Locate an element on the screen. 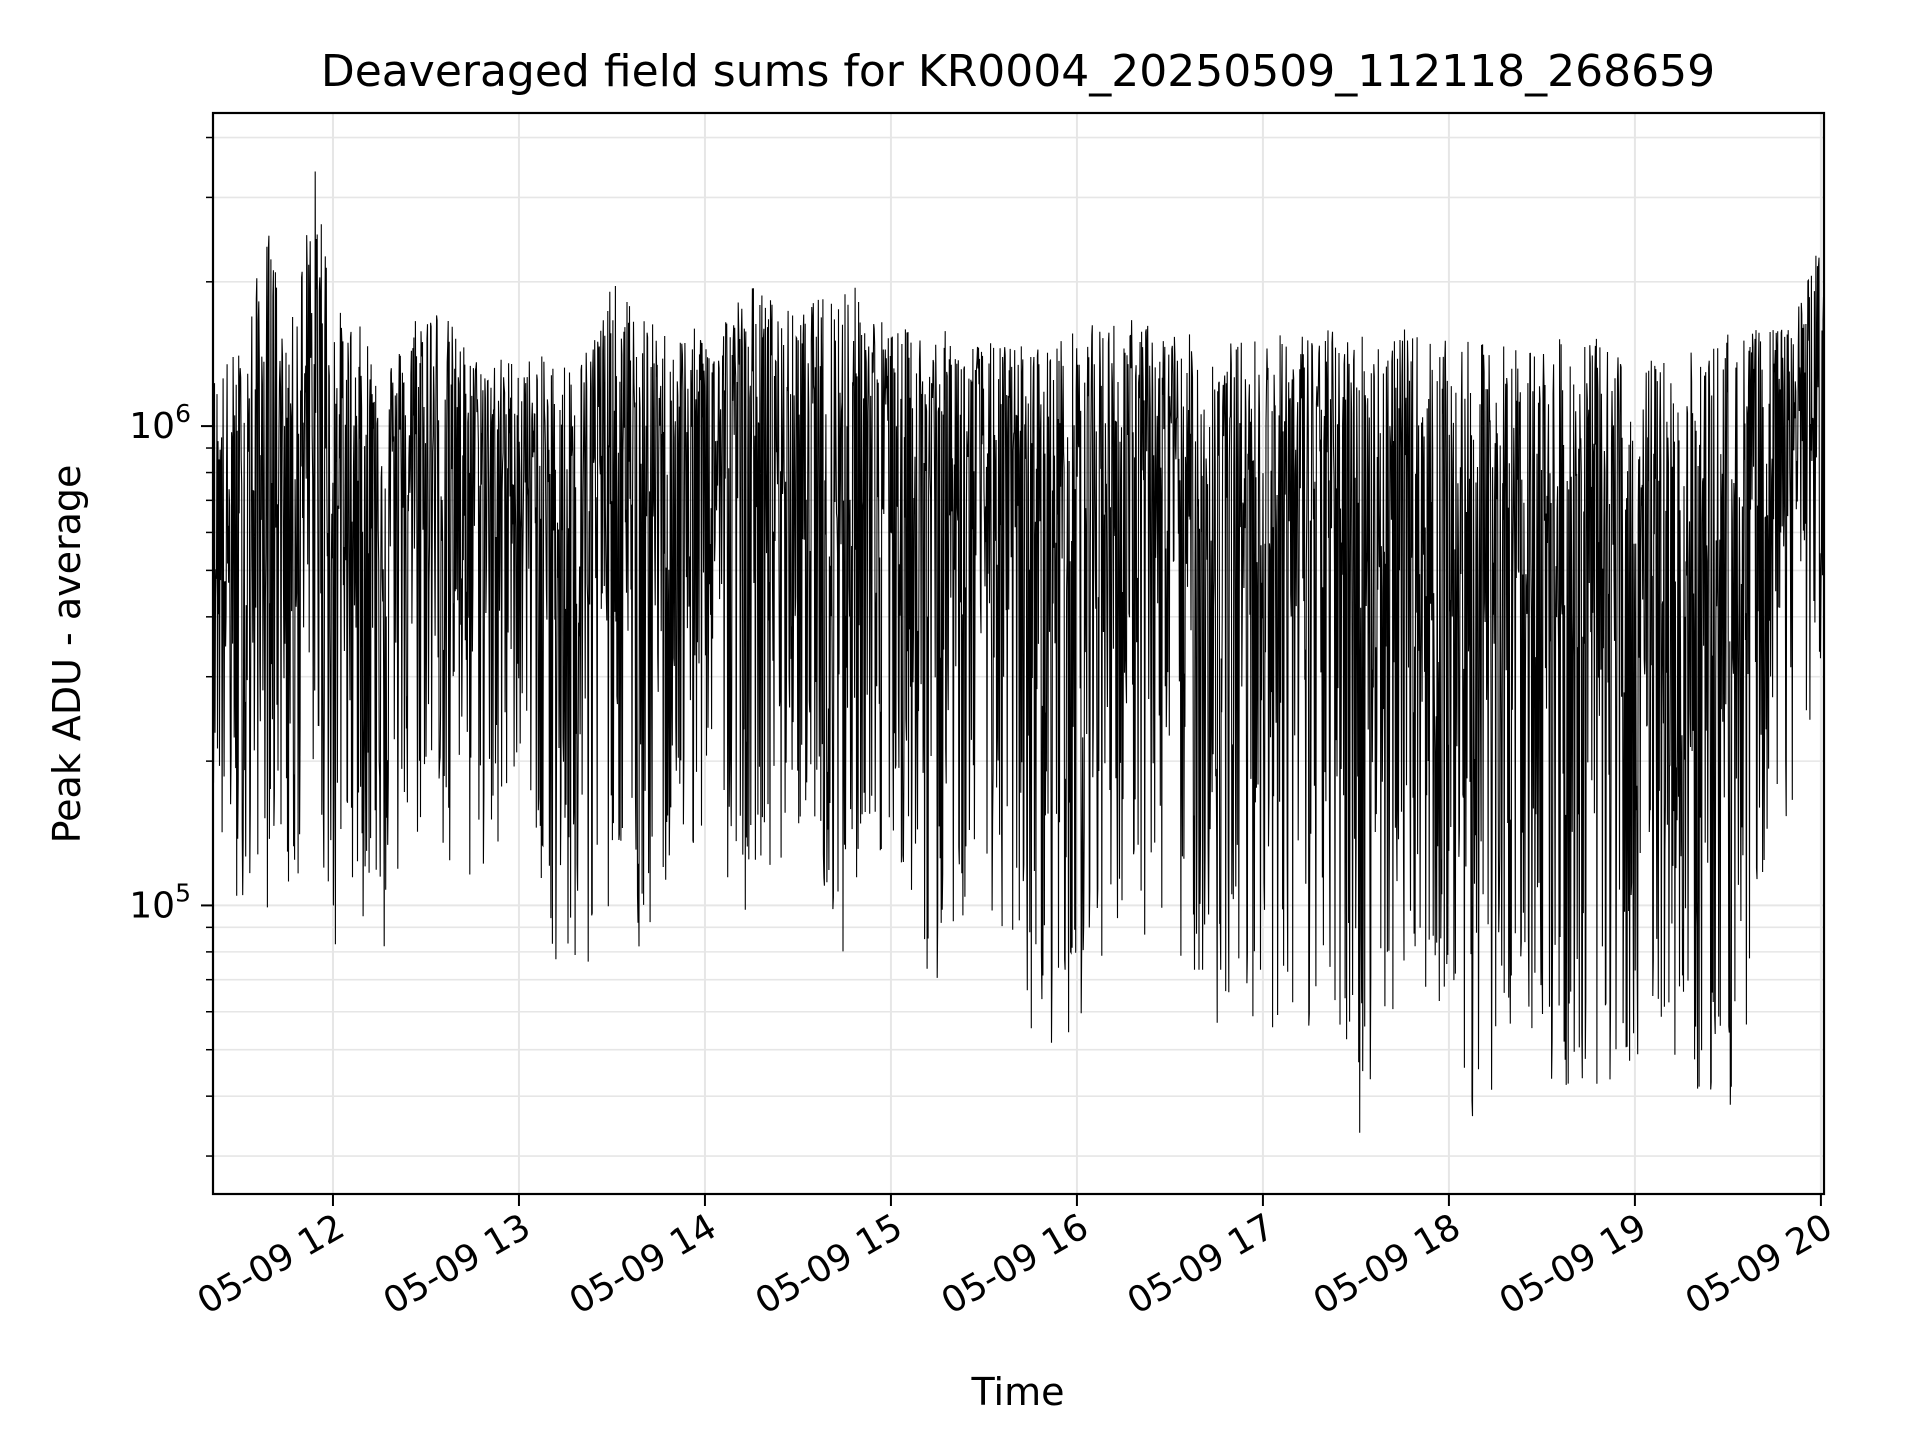 The width and height of the screenshot is (1920, 1445). y-tick-label: 10⁶ is located at coordinates (160, 423).